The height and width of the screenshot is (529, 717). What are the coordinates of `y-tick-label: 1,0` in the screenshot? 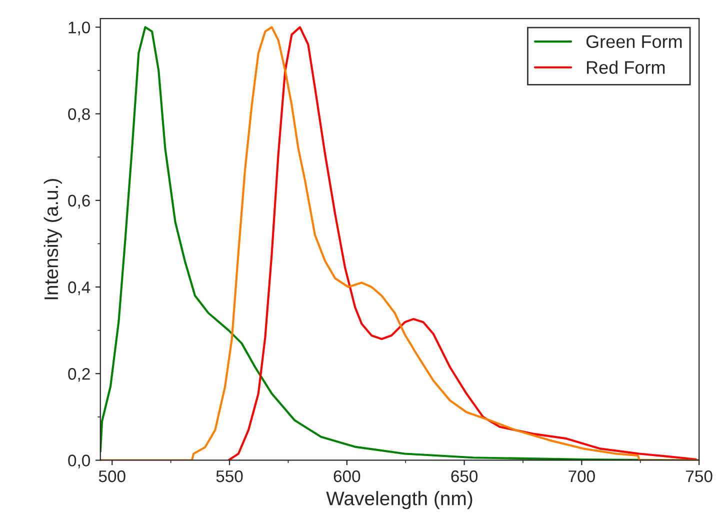 It's located at (79, 29).